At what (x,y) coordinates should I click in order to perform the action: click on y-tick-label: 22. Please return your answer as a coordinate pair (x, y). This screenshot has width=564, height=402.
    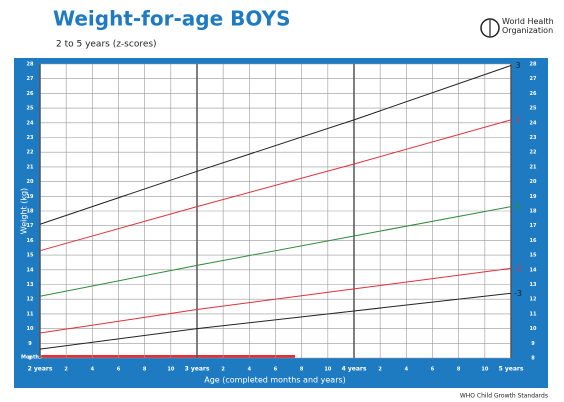
    Looking at the image, I should click on (30, 153).